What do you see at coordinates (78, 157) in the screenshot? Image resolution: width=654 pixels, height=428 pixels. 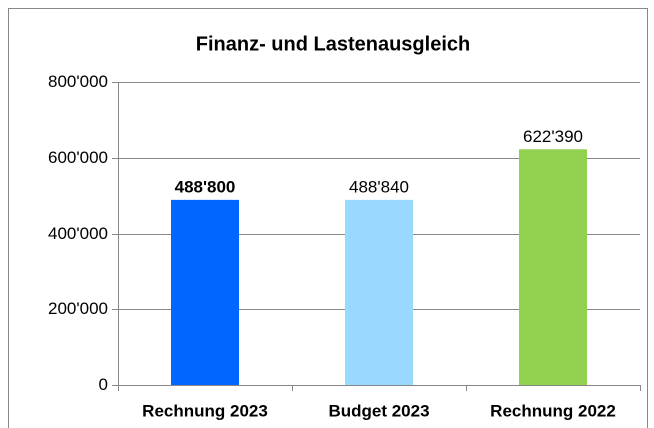 I see `y-tick-label: 600'000` at bounding box center [78, 157].